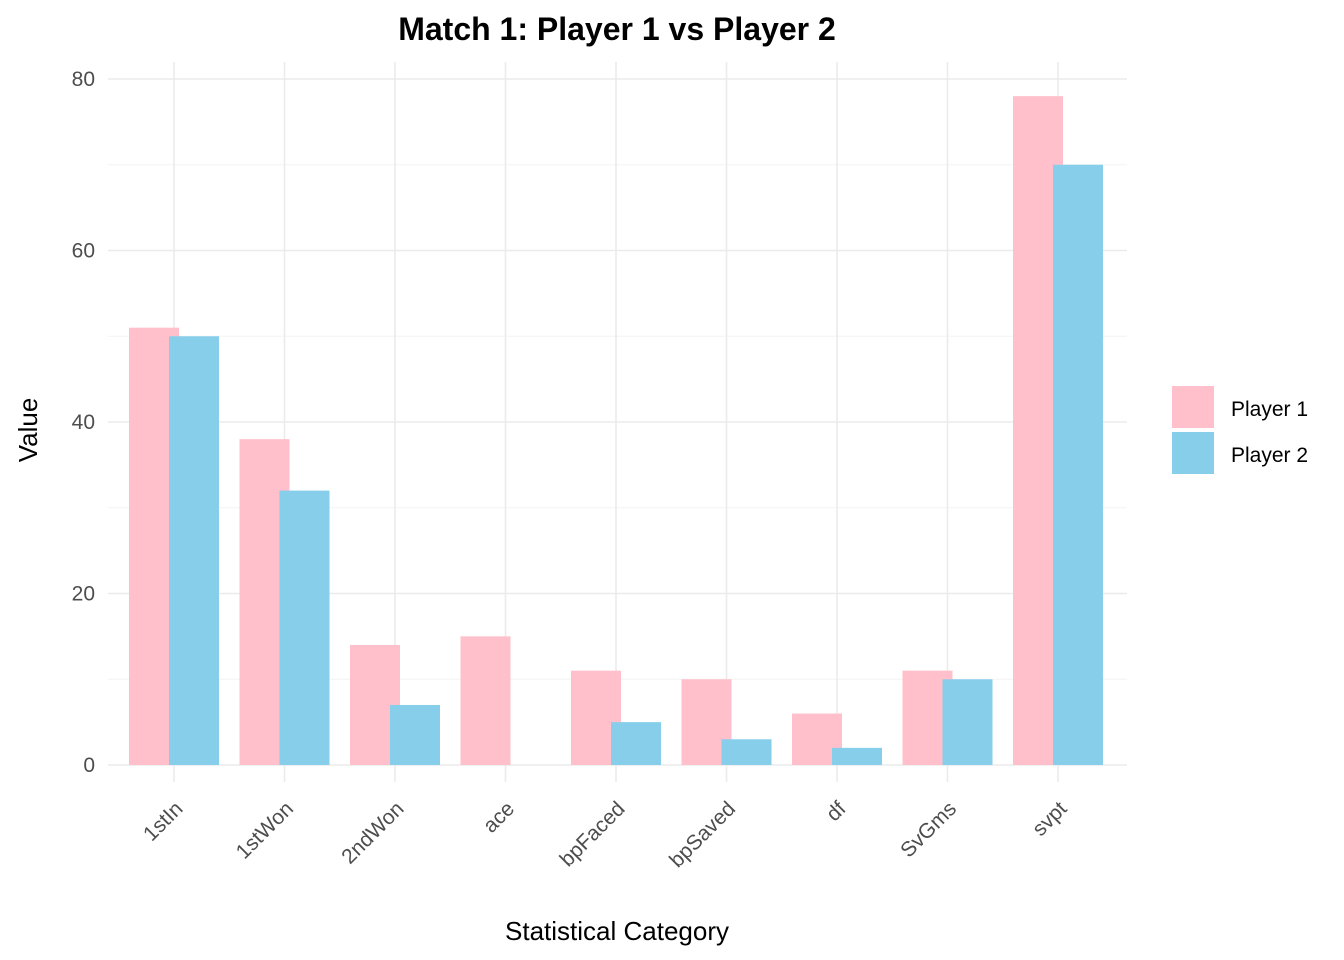  I want to click on bar-2-bpSaved, so click(746, 752).